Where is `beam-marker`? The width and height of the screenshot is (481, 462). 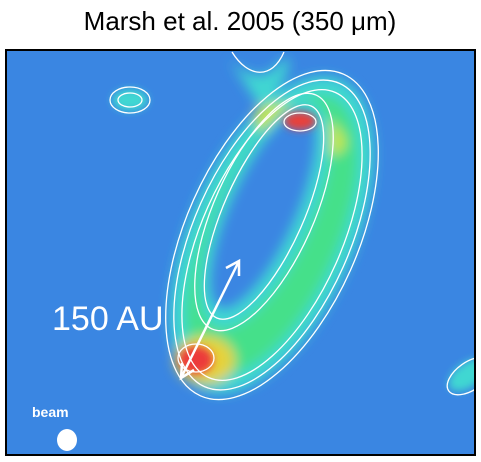 beam-marker is located at coordinates (67, 440).